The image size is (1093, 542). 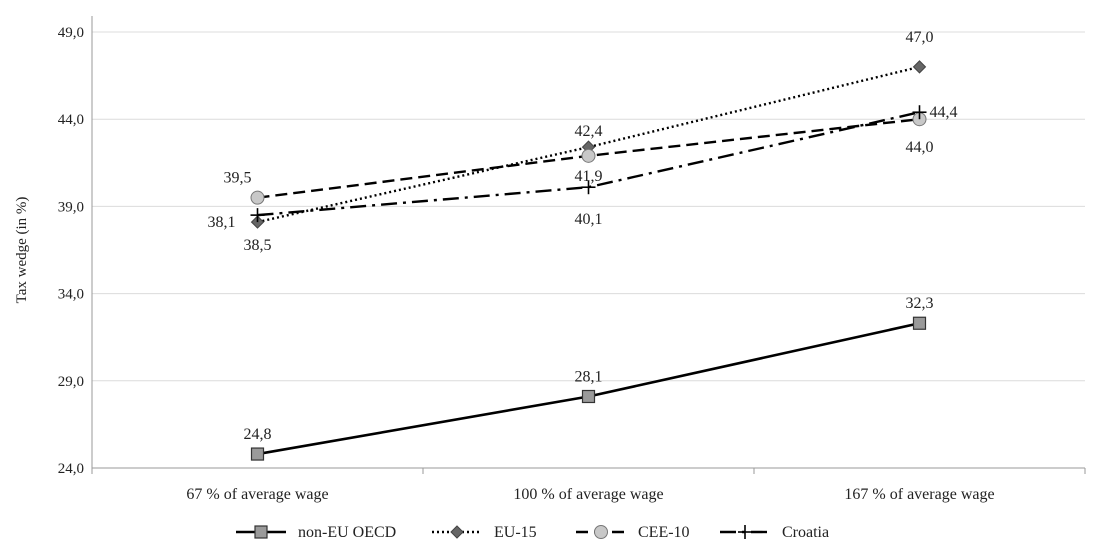 What do you see at coordinates (588, 494) in the screenshot?
I see `x-tick-label: 100 % of average wage` at bounding box center [588, 494].